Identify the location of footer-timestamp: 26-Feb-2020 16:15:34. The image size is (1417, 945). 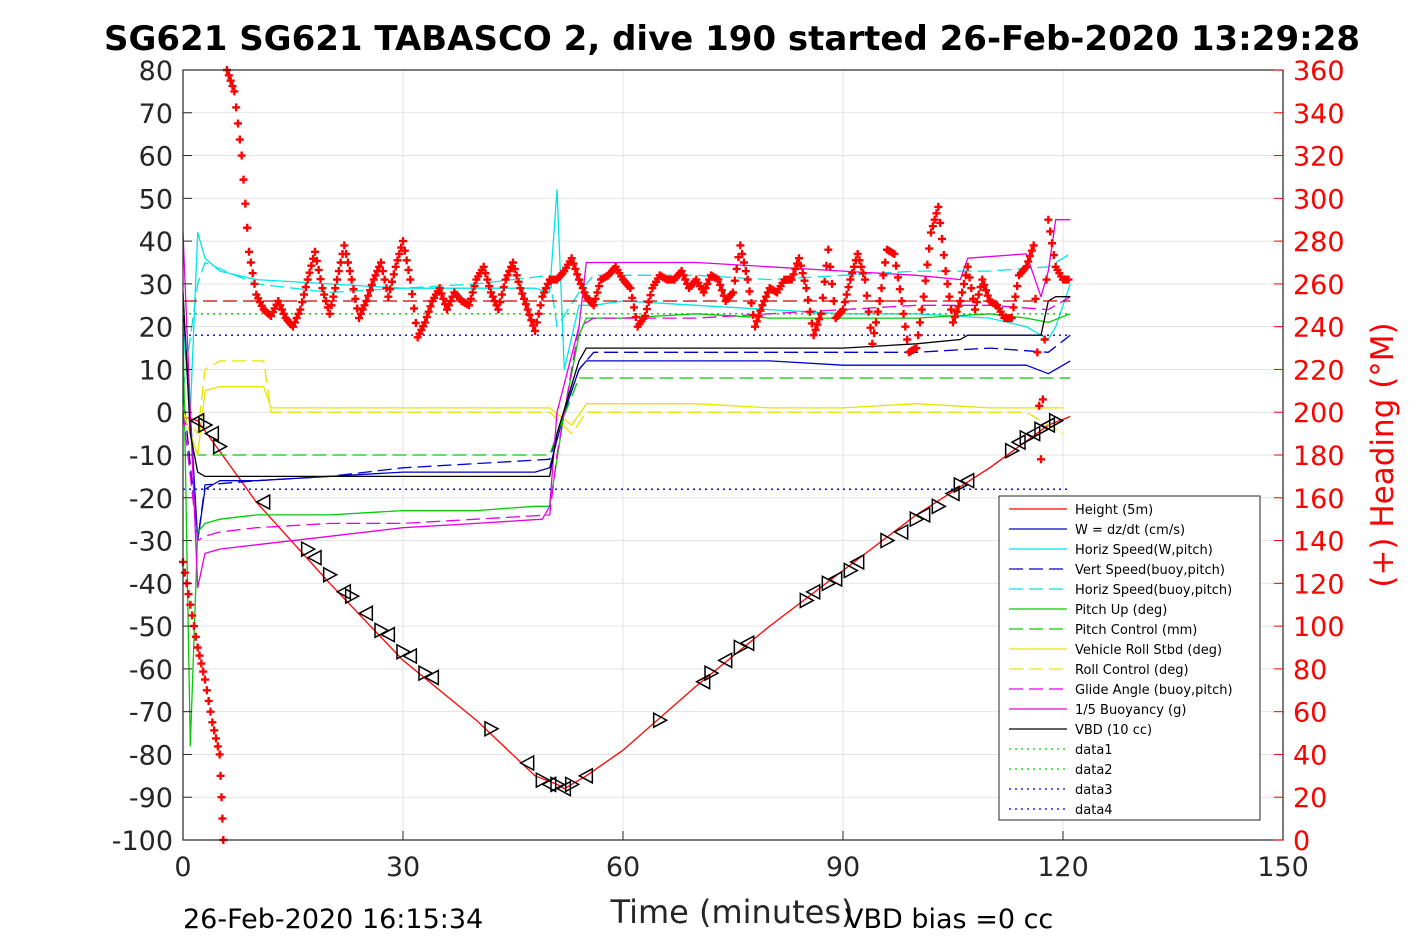
(333, 919).